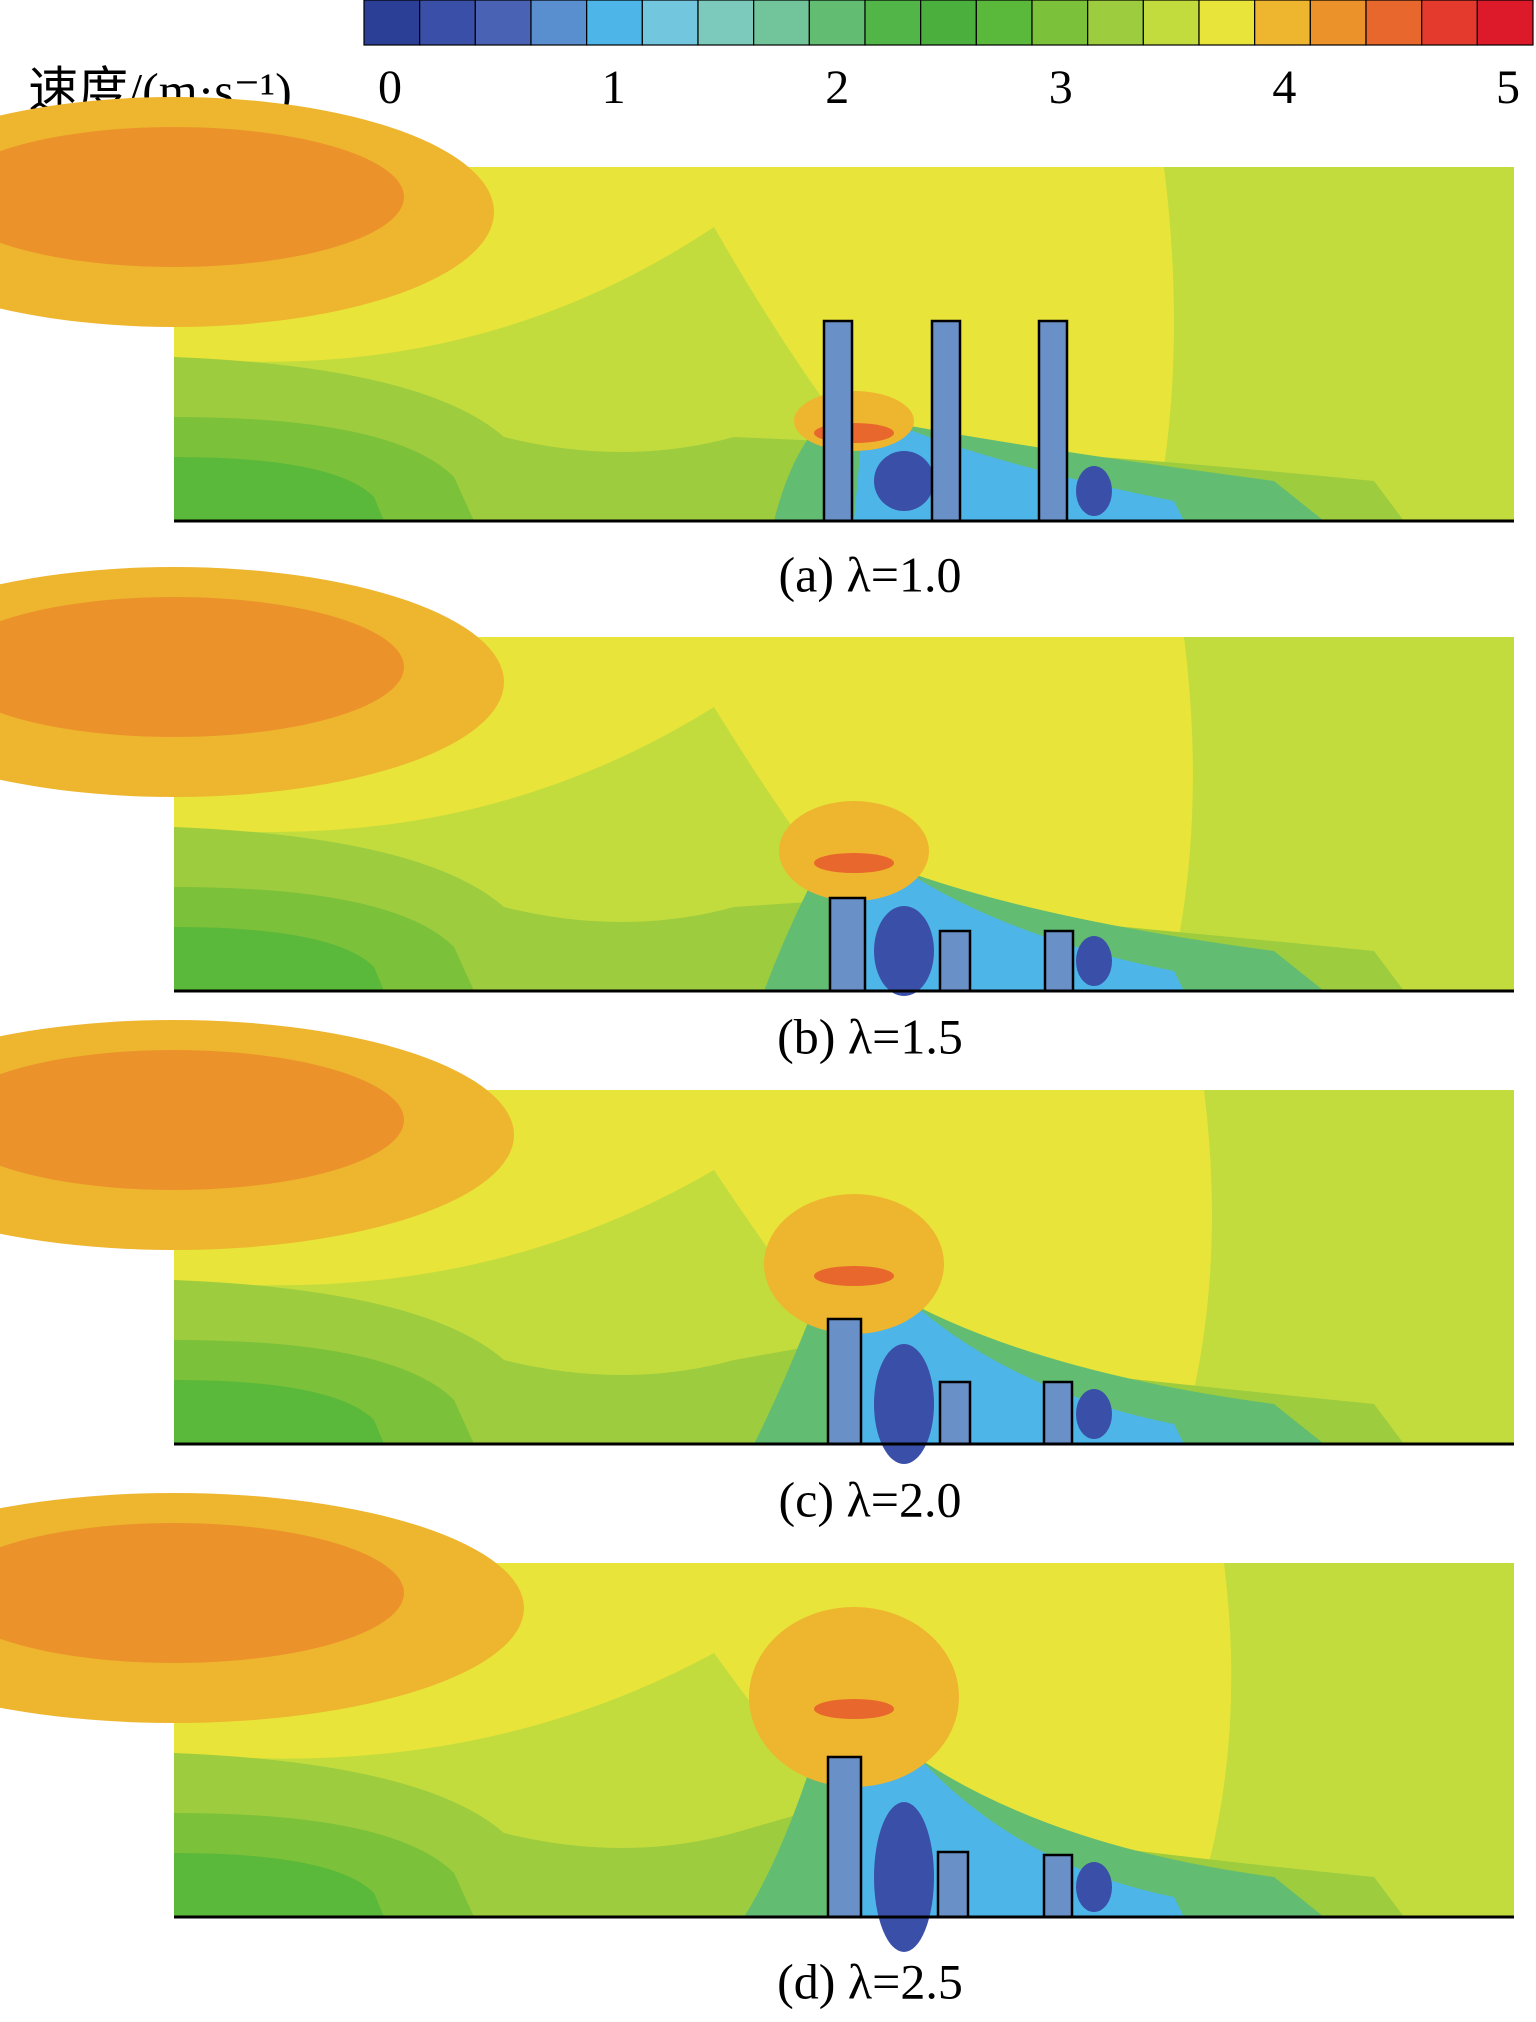 The height and width of the screenshot is (2022, 1536). I want to click on panel-caption: (a) λ=1.0, so click(870, 574).